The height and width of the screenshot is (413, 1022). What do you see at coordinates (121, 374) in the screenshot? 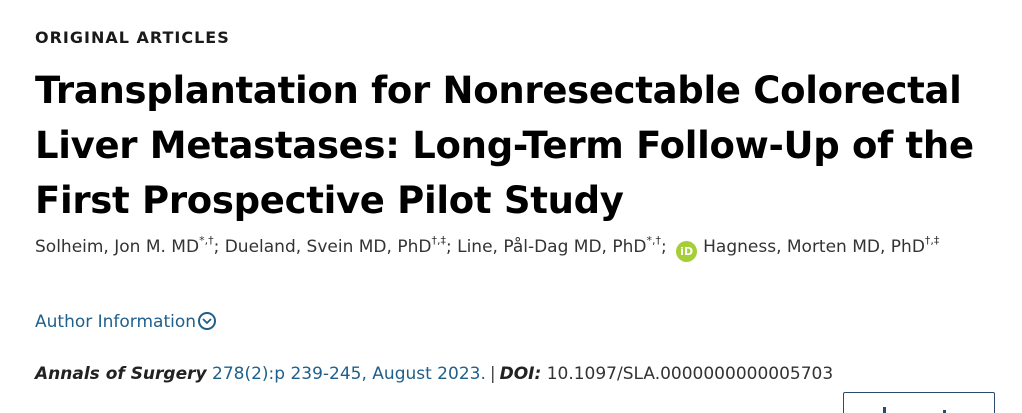
I see `journal-name: Annals of Surgery` at bounding box center [121, 374].